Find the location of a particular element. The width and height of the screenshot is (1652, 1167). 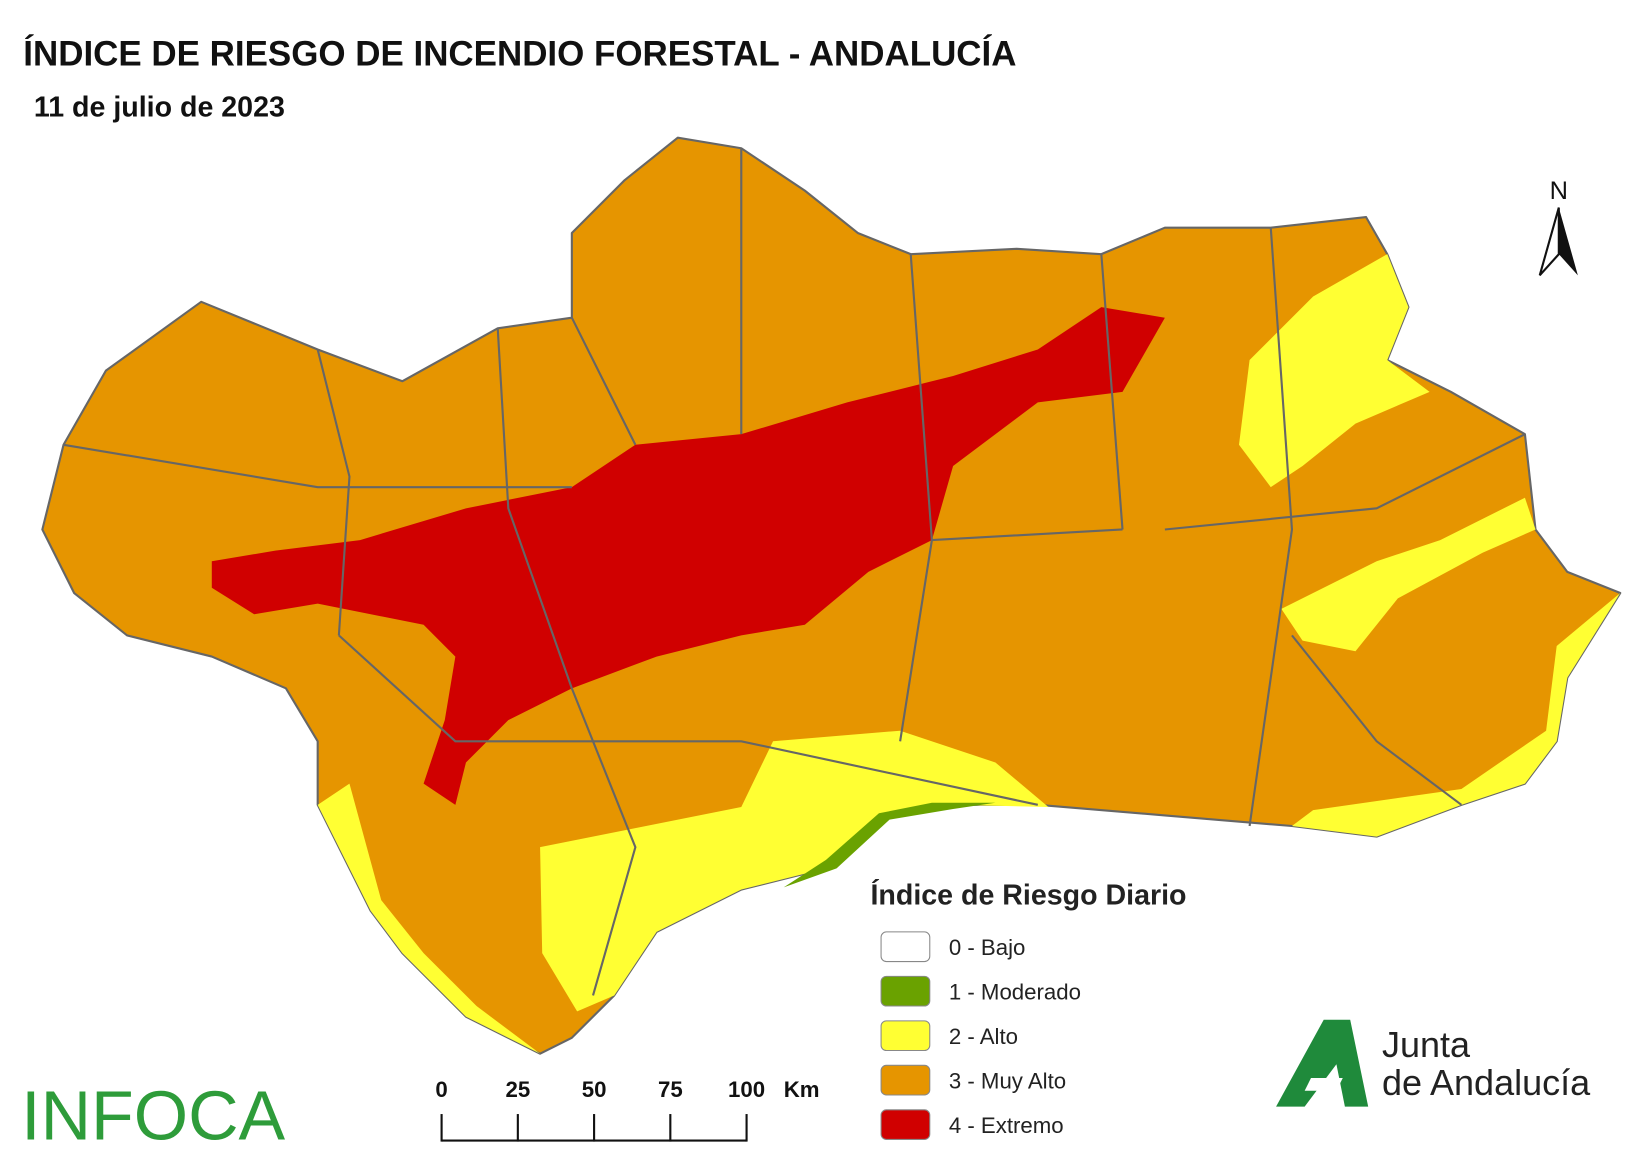

region-alto-south is located at coordinates (794, 871).